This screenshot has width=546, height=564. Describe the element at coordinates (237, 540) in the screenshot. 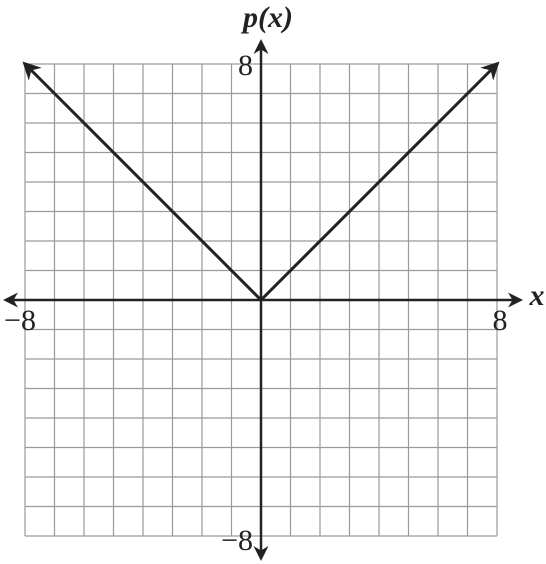

I see `y-tick-label: −8` at that location.